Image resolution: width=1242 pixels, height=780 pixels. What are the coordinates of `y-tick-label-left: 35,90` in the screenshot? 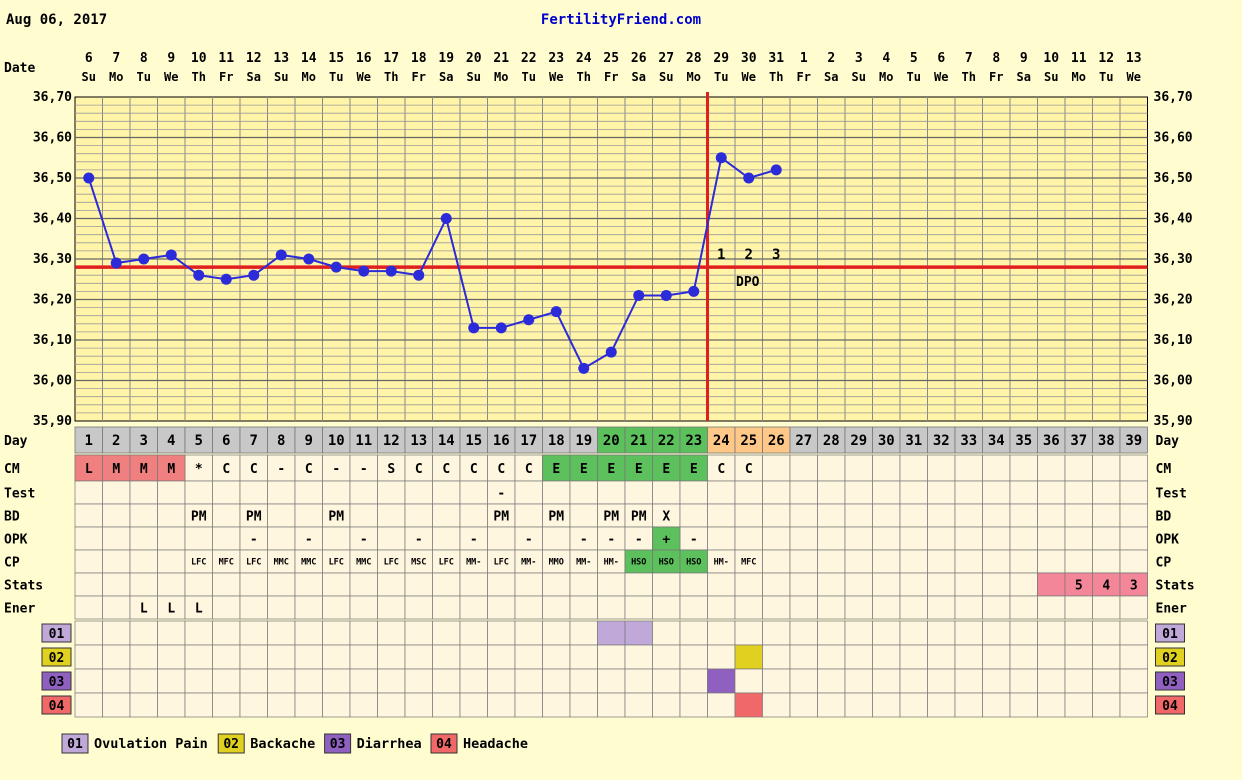 It's located at (52, 421).